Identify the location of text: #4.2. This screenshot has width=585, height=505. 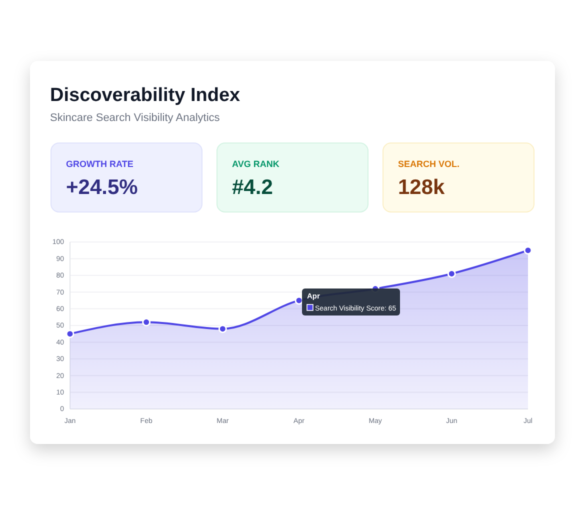
(252, 187).